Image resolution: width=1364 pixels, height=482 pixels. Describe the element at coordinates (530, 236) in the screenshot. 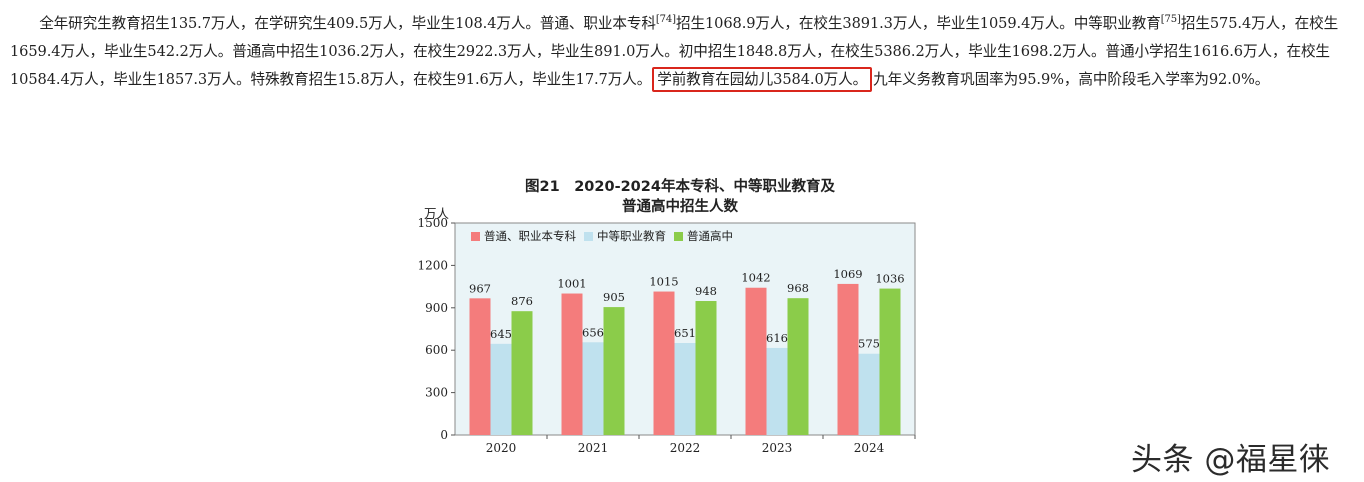

I see `legend-label: 普通、职业本专科` at that location.